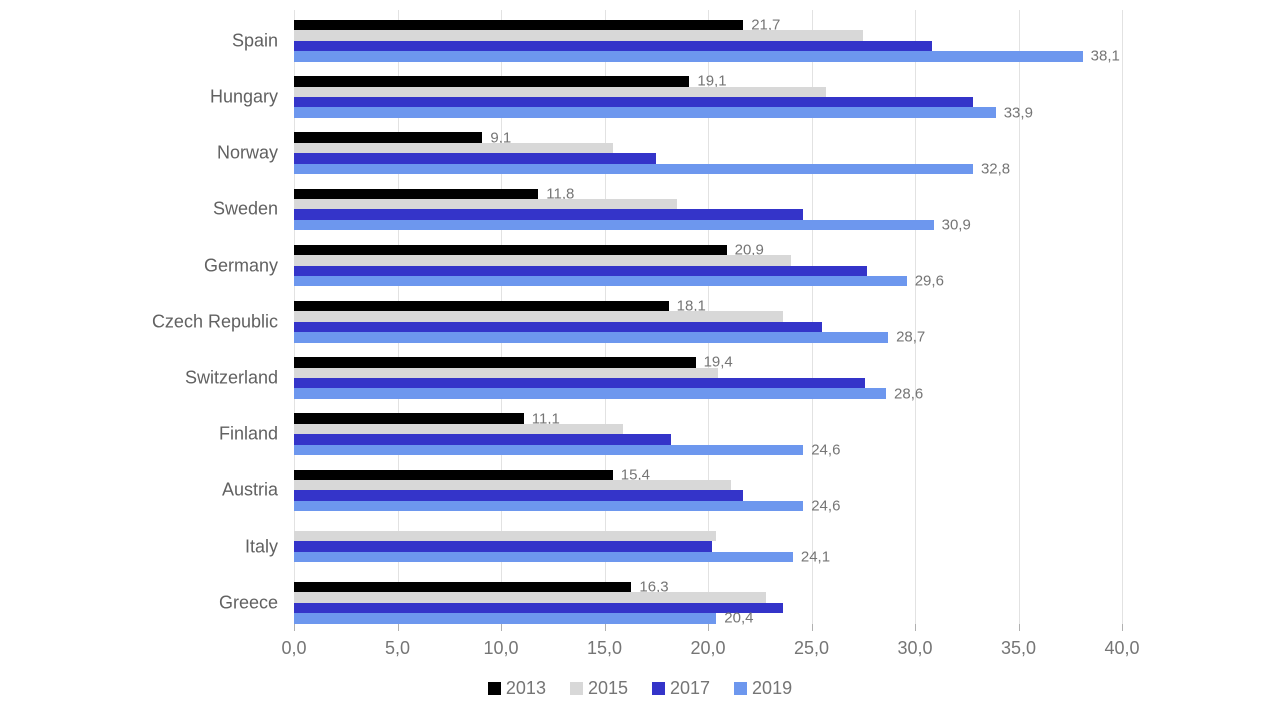 Image resolution: width=1280 pixels, height=720 pixels. Describe the element at coordinates (492, 81) in the screenshot. I see `bar-2013-hungary` at that location.